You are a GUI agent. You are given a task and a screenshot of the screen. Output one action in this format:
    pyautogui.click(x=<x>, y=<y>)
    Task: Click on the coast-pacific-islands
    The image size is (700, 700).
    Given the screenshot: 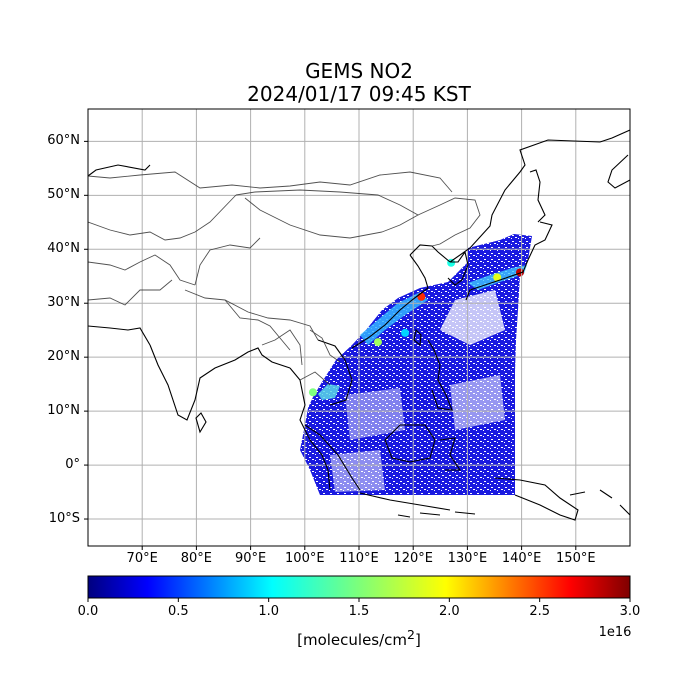 What is the action you would take?
    pyautogui.click(x=599, y=502)
    